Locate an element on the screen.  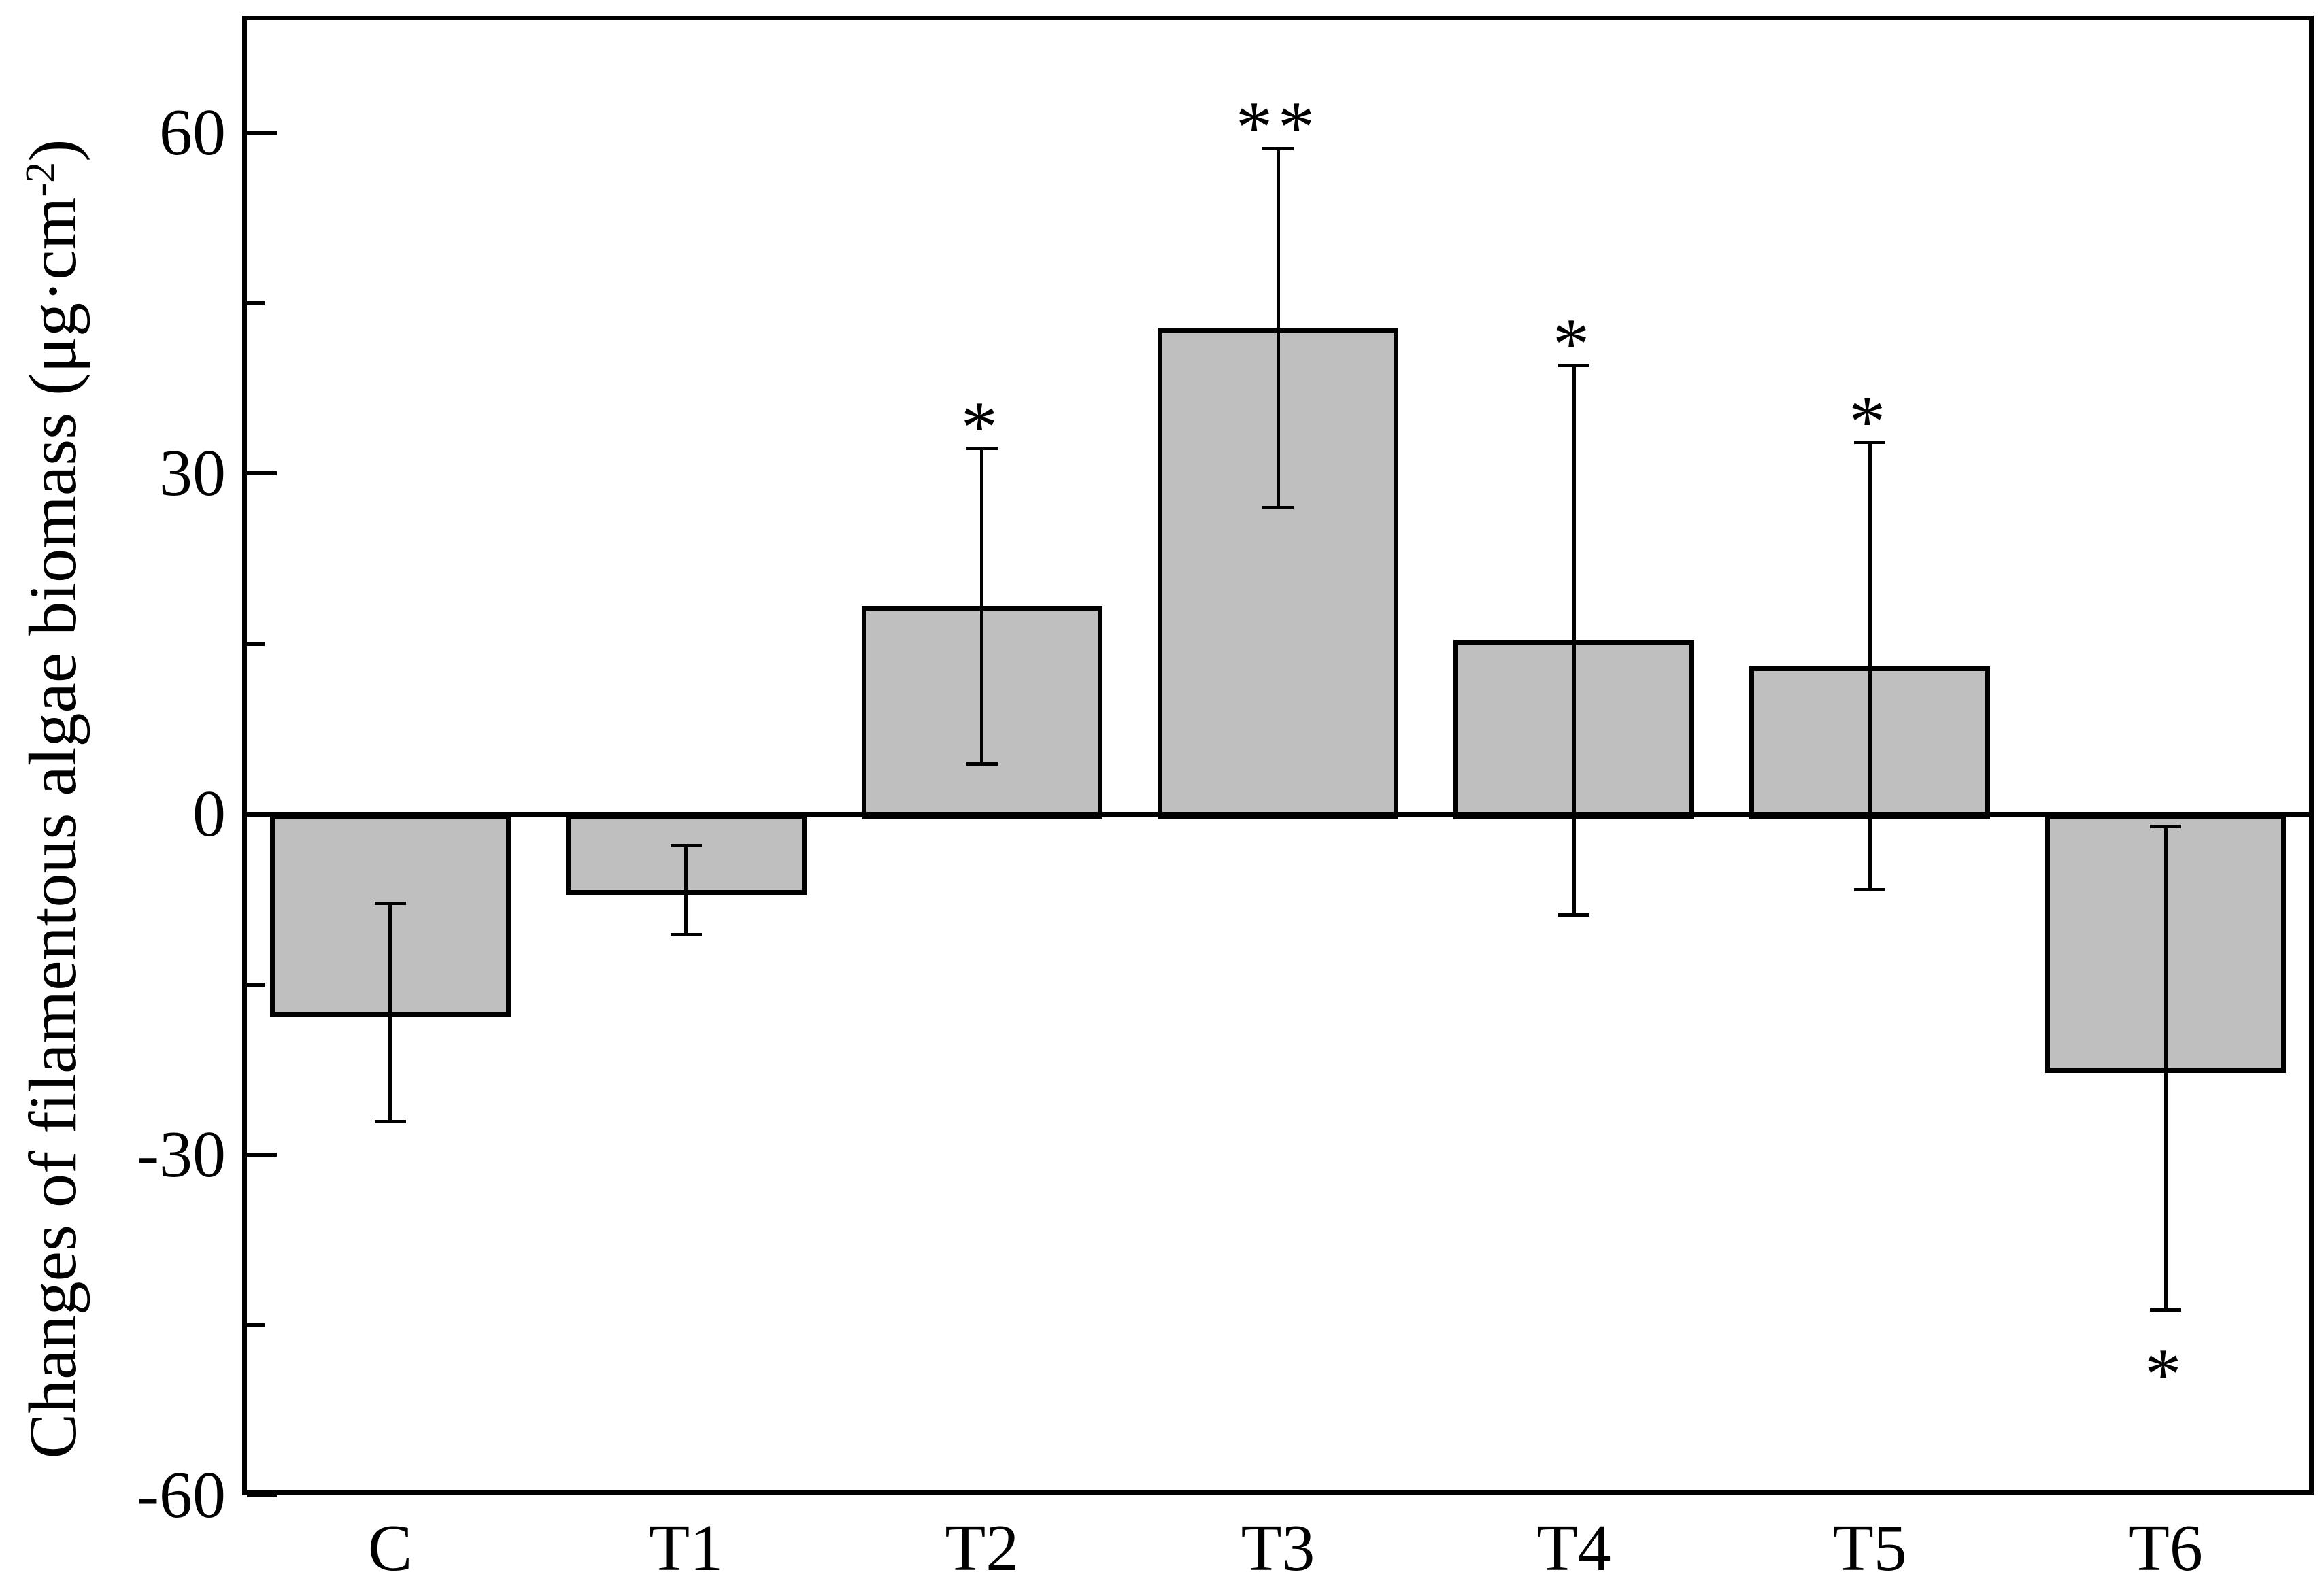
error-bar-T4 is located at coordinates (1574, 640).